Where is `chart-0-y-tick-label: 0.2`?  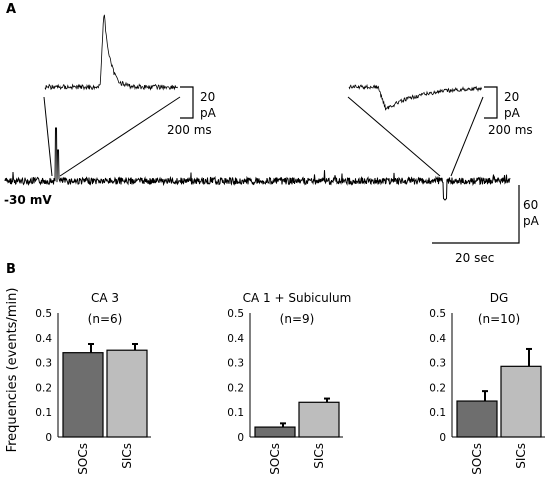
chart-0-y-tick-label: 0.2 is located at coordinates (43, 388).